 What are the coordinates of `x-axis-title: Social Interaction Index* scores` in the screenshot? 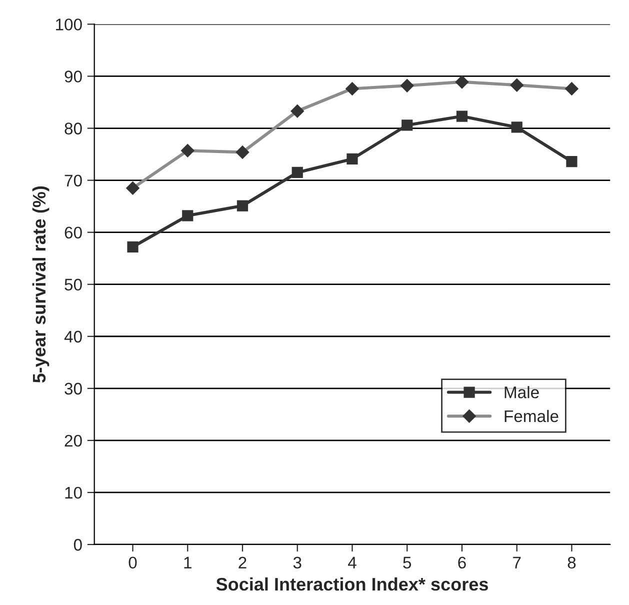 It's located at (352, 584).